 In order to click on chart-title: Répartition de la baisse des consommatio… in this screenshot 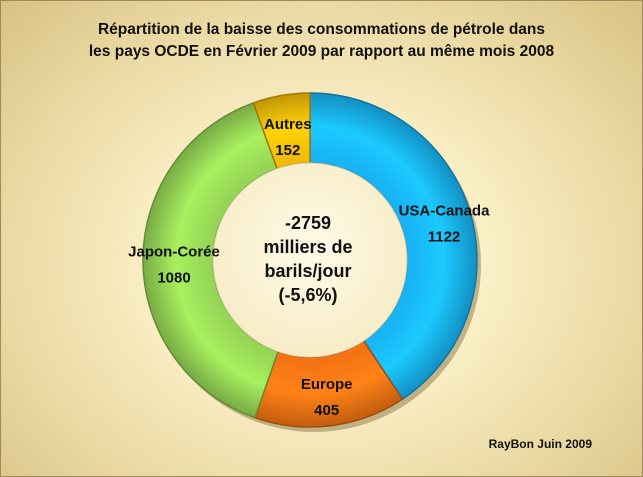, I will do `click(321, 41)`.